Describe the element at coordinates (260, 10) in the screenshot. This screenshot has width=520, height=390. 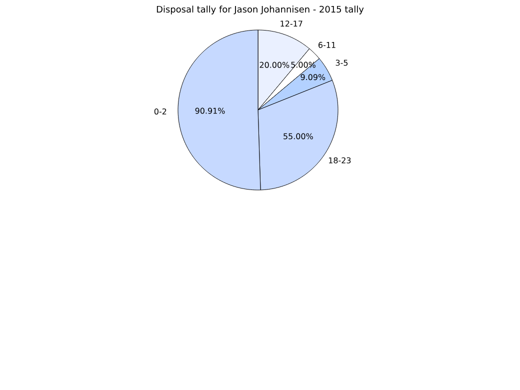
I see `chart-title: Disposal tally for Jason Johannisen - 2015 tally` at that location.